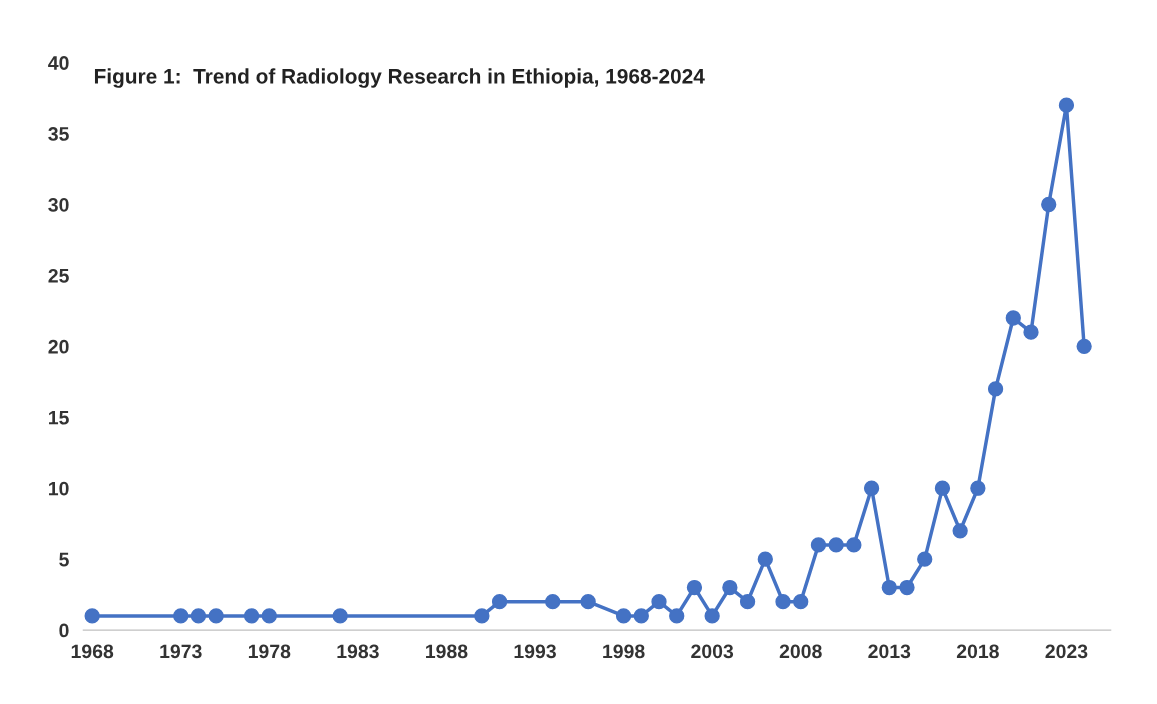  Describe the element at coordinates (58, 275) in the screenshot. I see `y-tick-label: 25` at that location.